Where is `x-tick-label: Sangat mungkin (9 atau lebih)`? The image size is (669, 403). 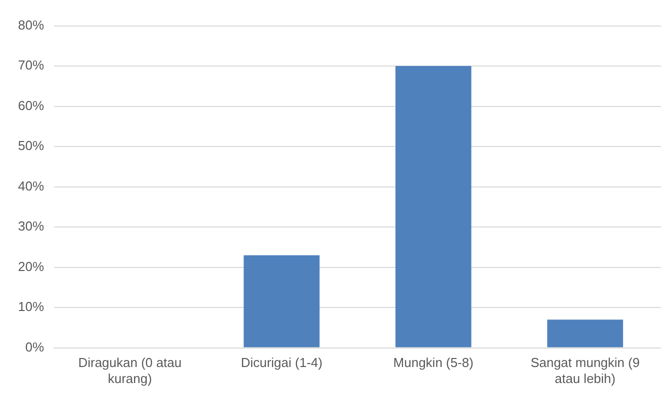
x-tick-label: Sangat mungkin (9 atau lebih) is located at coordinates (585, 370).